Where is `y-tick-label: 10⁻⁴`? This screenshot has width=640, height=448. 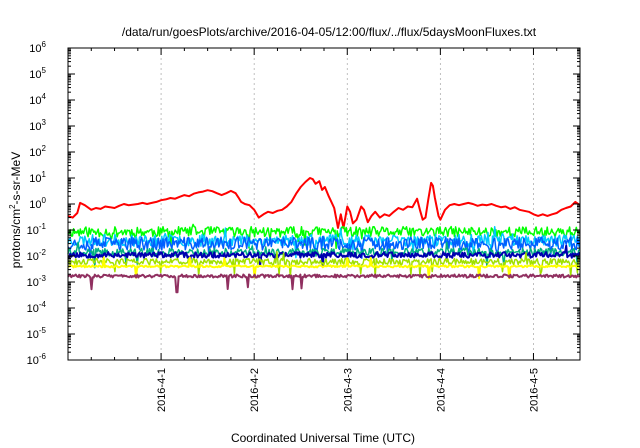
y-tick-label: 10⁻⁴ is located at coordinates (37, 307).